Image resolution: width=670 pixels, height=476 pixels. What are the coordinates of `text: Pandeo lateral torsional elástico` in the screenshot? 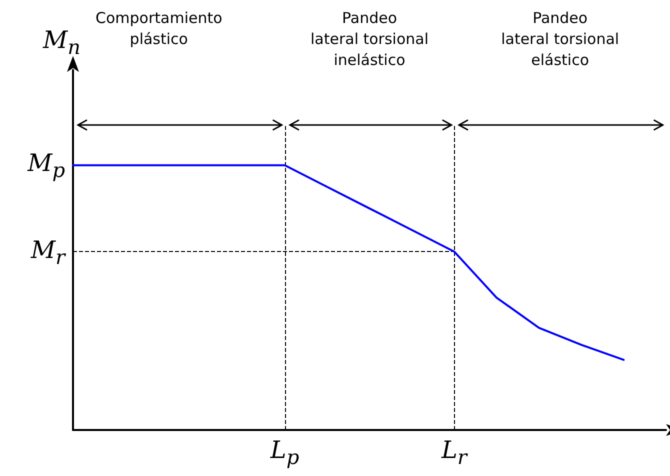 It's located at (560, 39).